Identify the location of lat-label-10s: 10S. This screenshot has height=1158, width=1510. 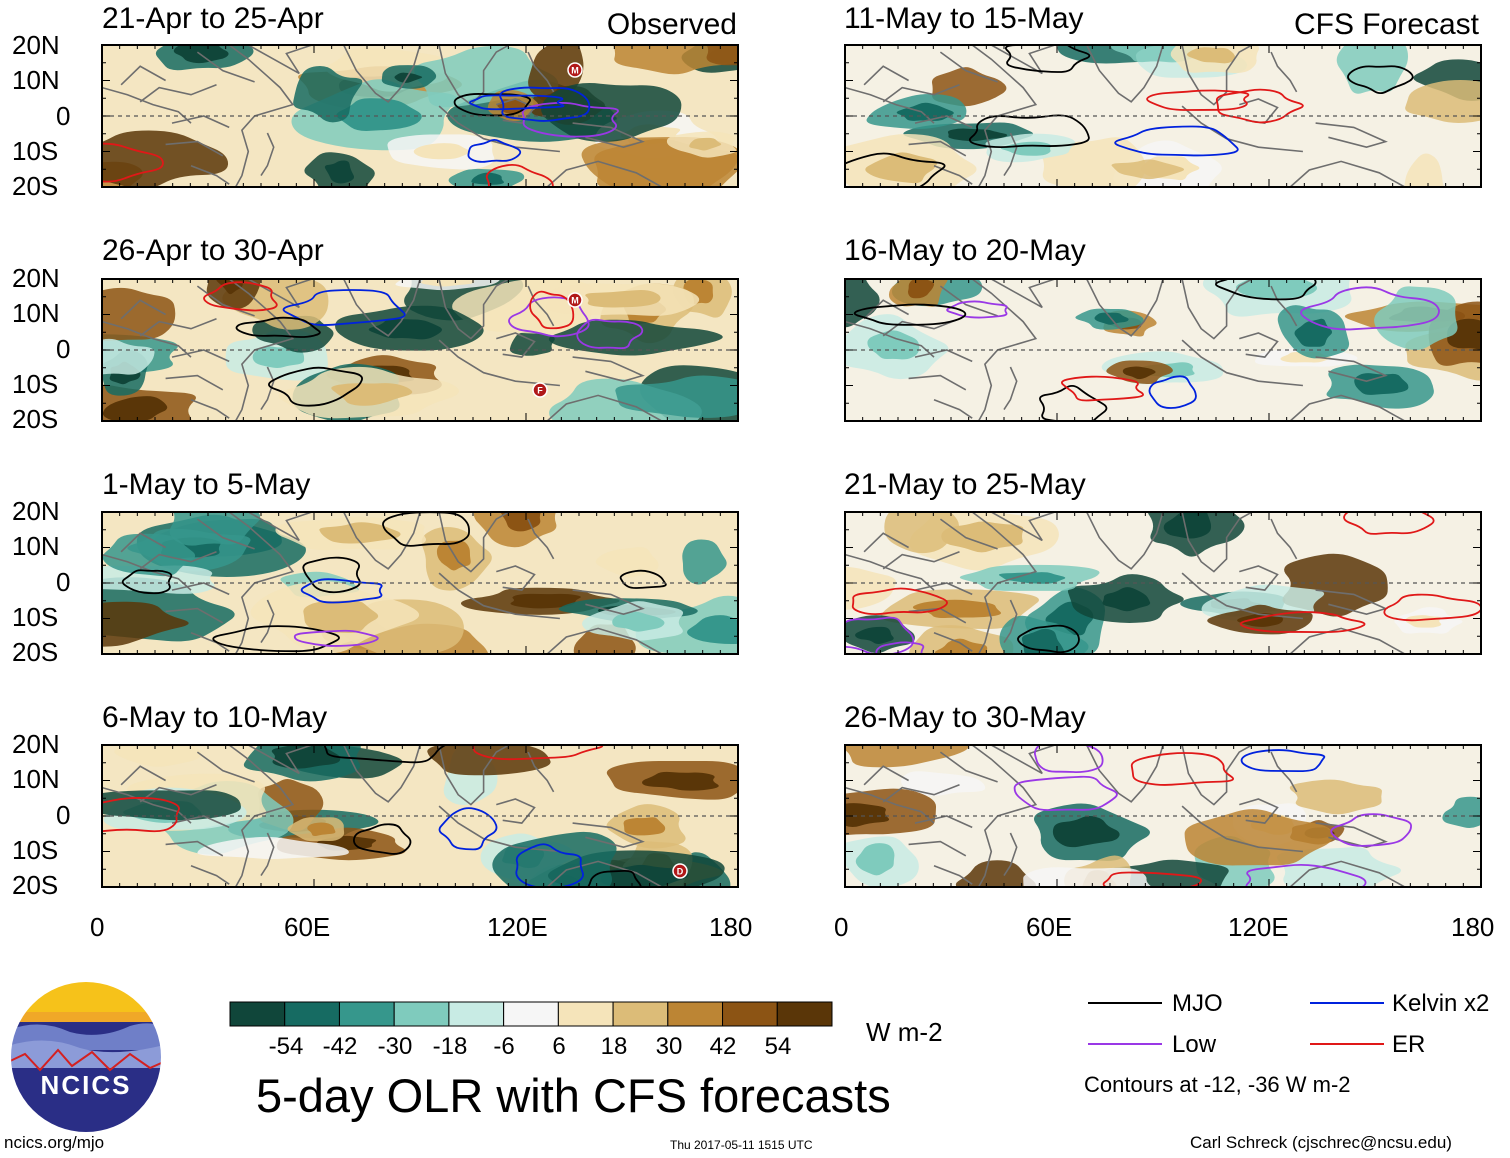
(35, 151).